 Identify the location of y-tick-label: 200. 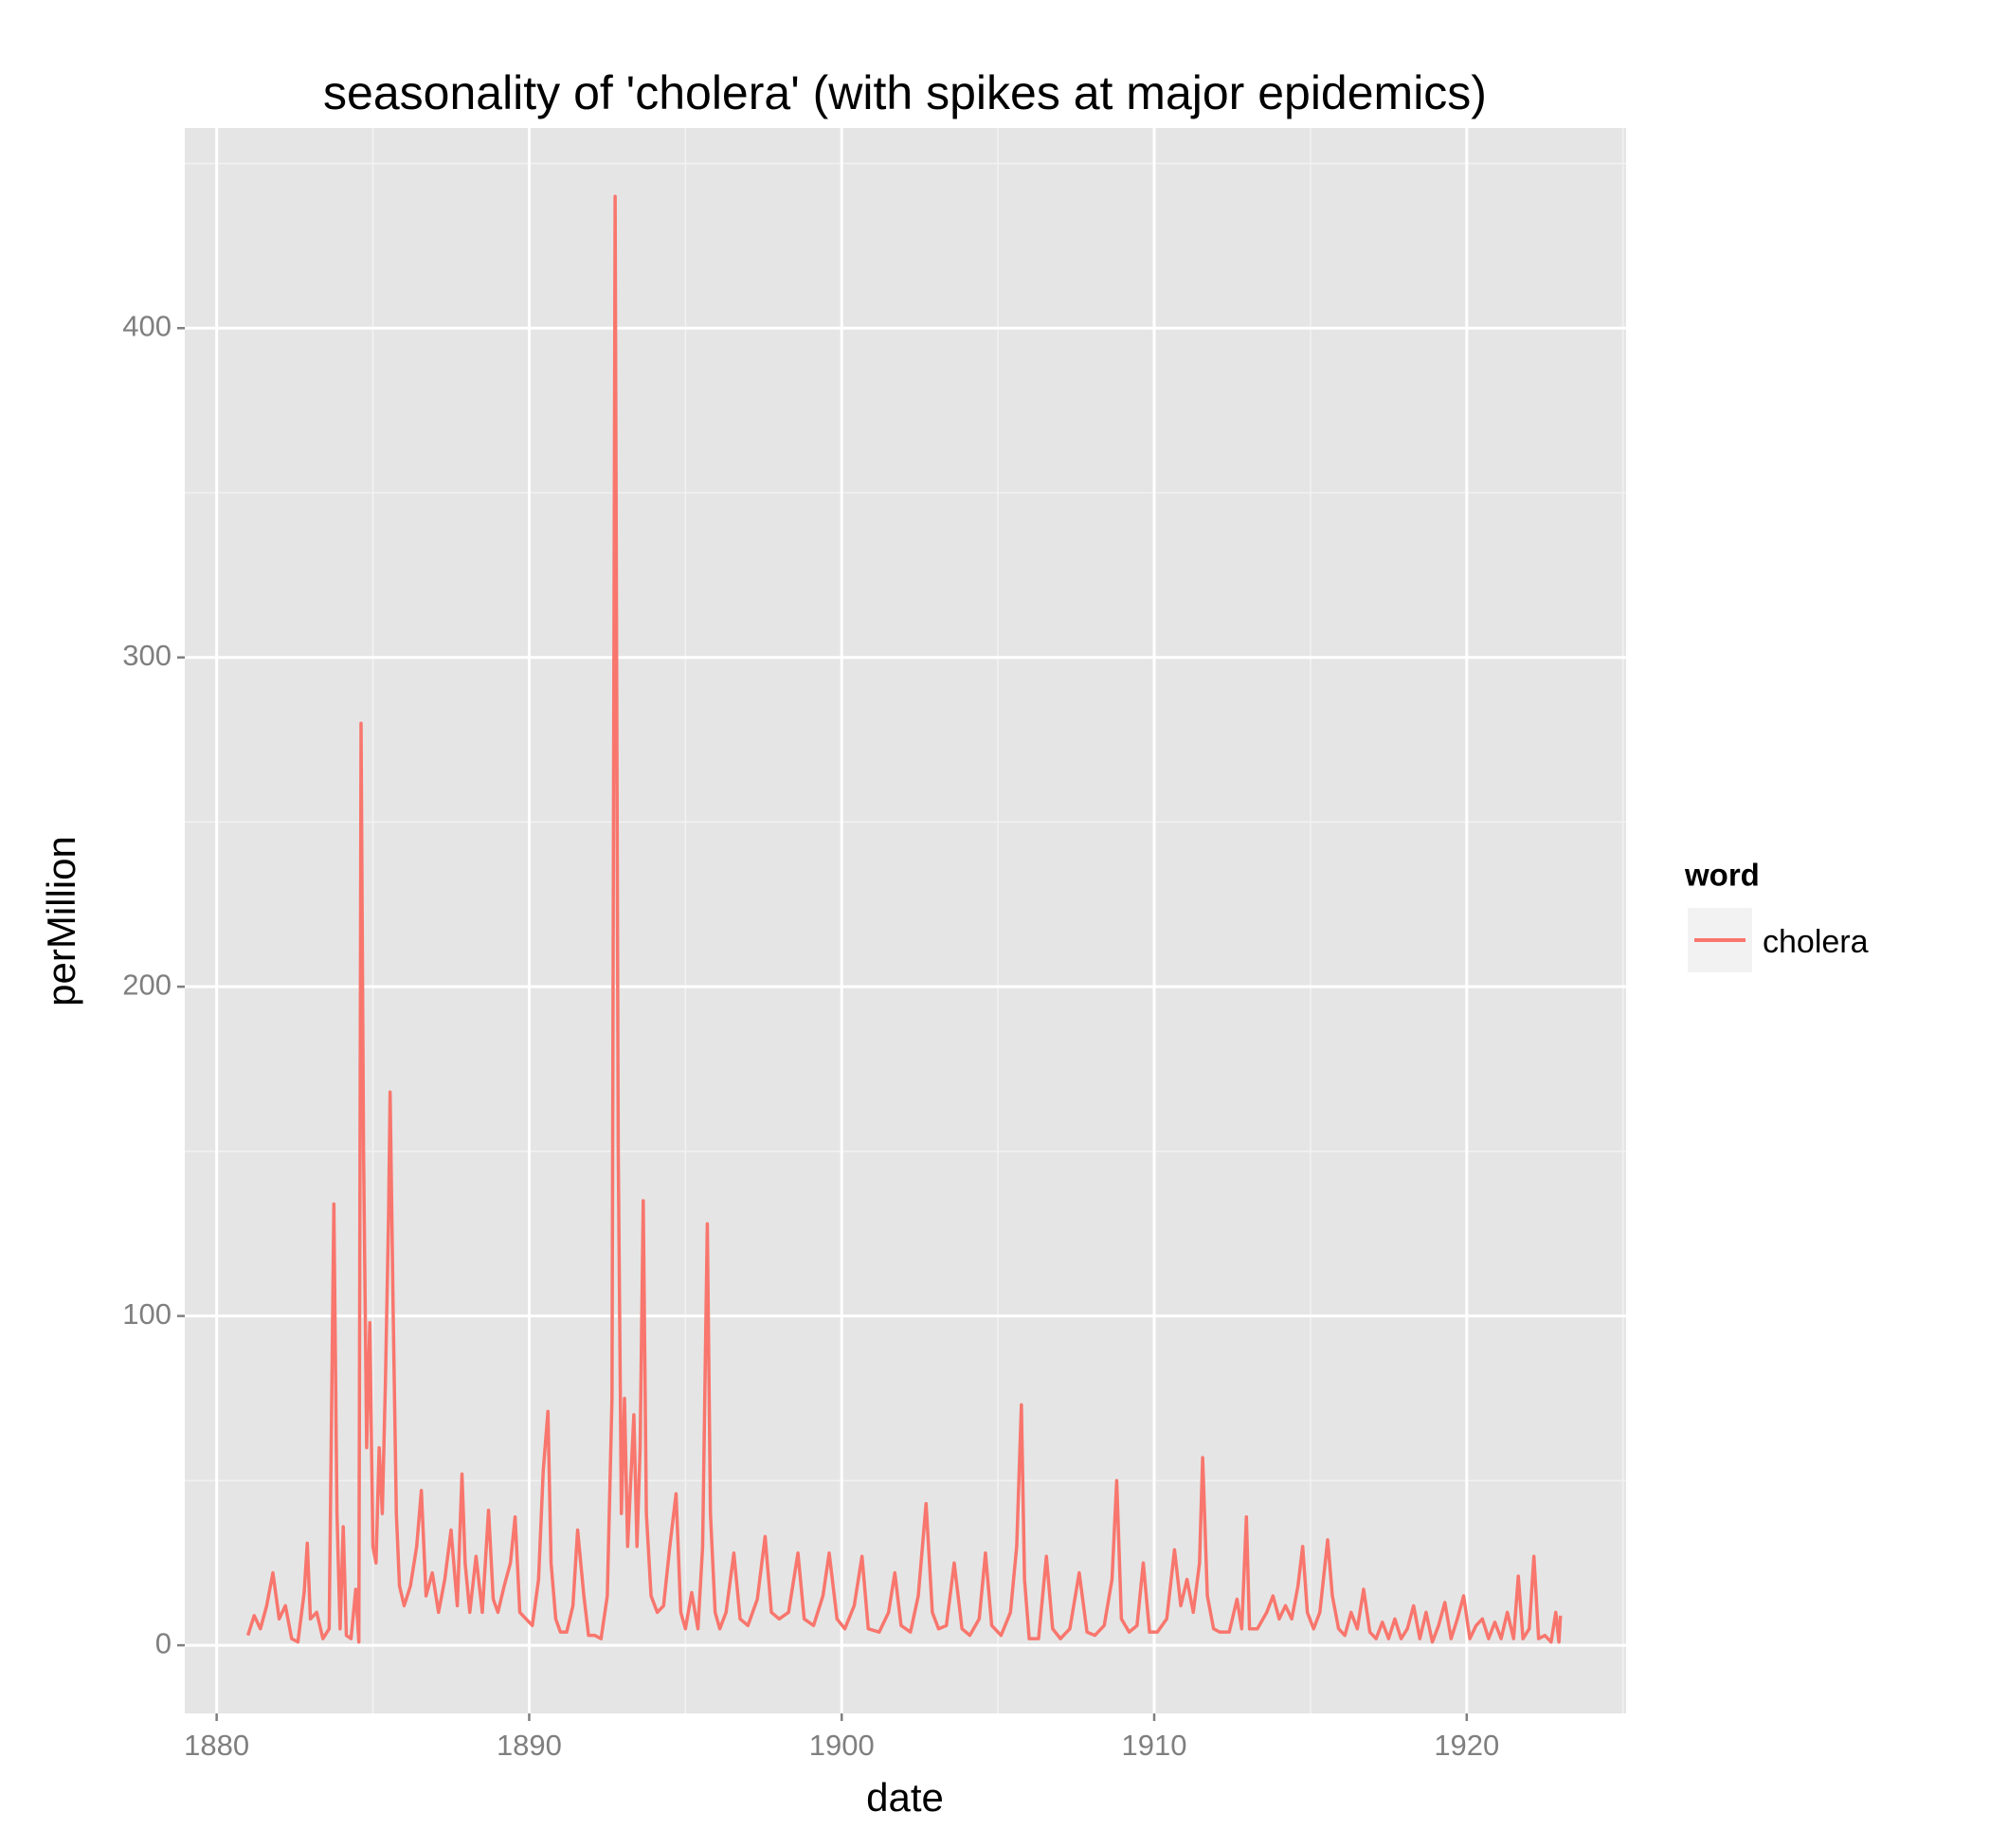
(147, 985).